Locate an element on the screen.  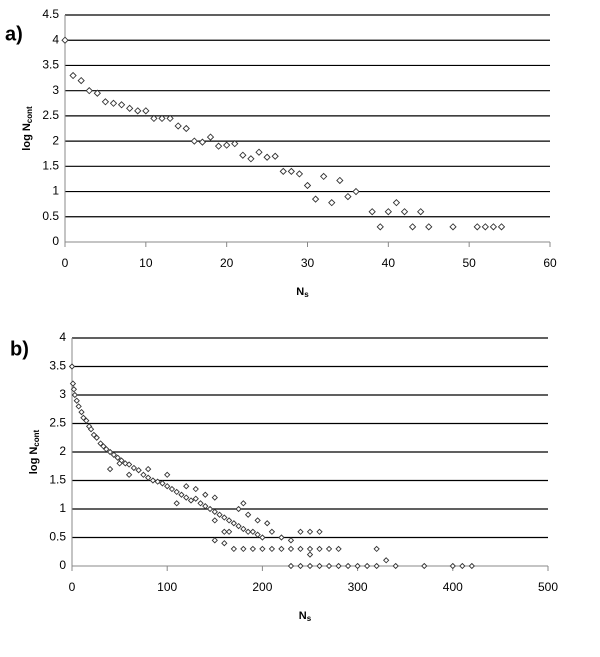
y-tick-label: 4.5 is located at coordinates (50, 14).